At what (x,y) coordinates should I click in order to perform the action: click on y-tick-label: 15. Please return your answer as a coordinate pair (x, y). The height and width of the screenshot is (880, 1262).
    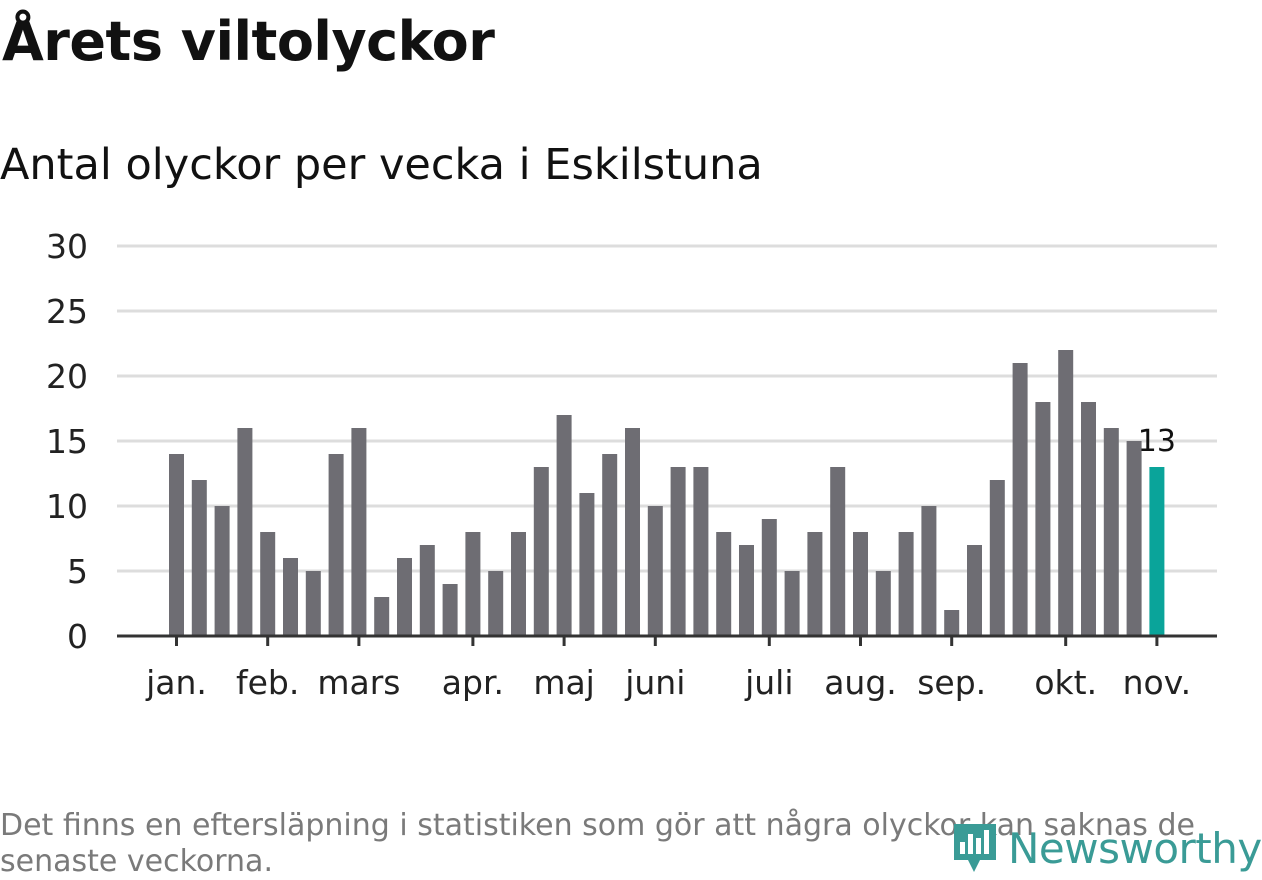
    Looking at the image, I should click on (67, 441).